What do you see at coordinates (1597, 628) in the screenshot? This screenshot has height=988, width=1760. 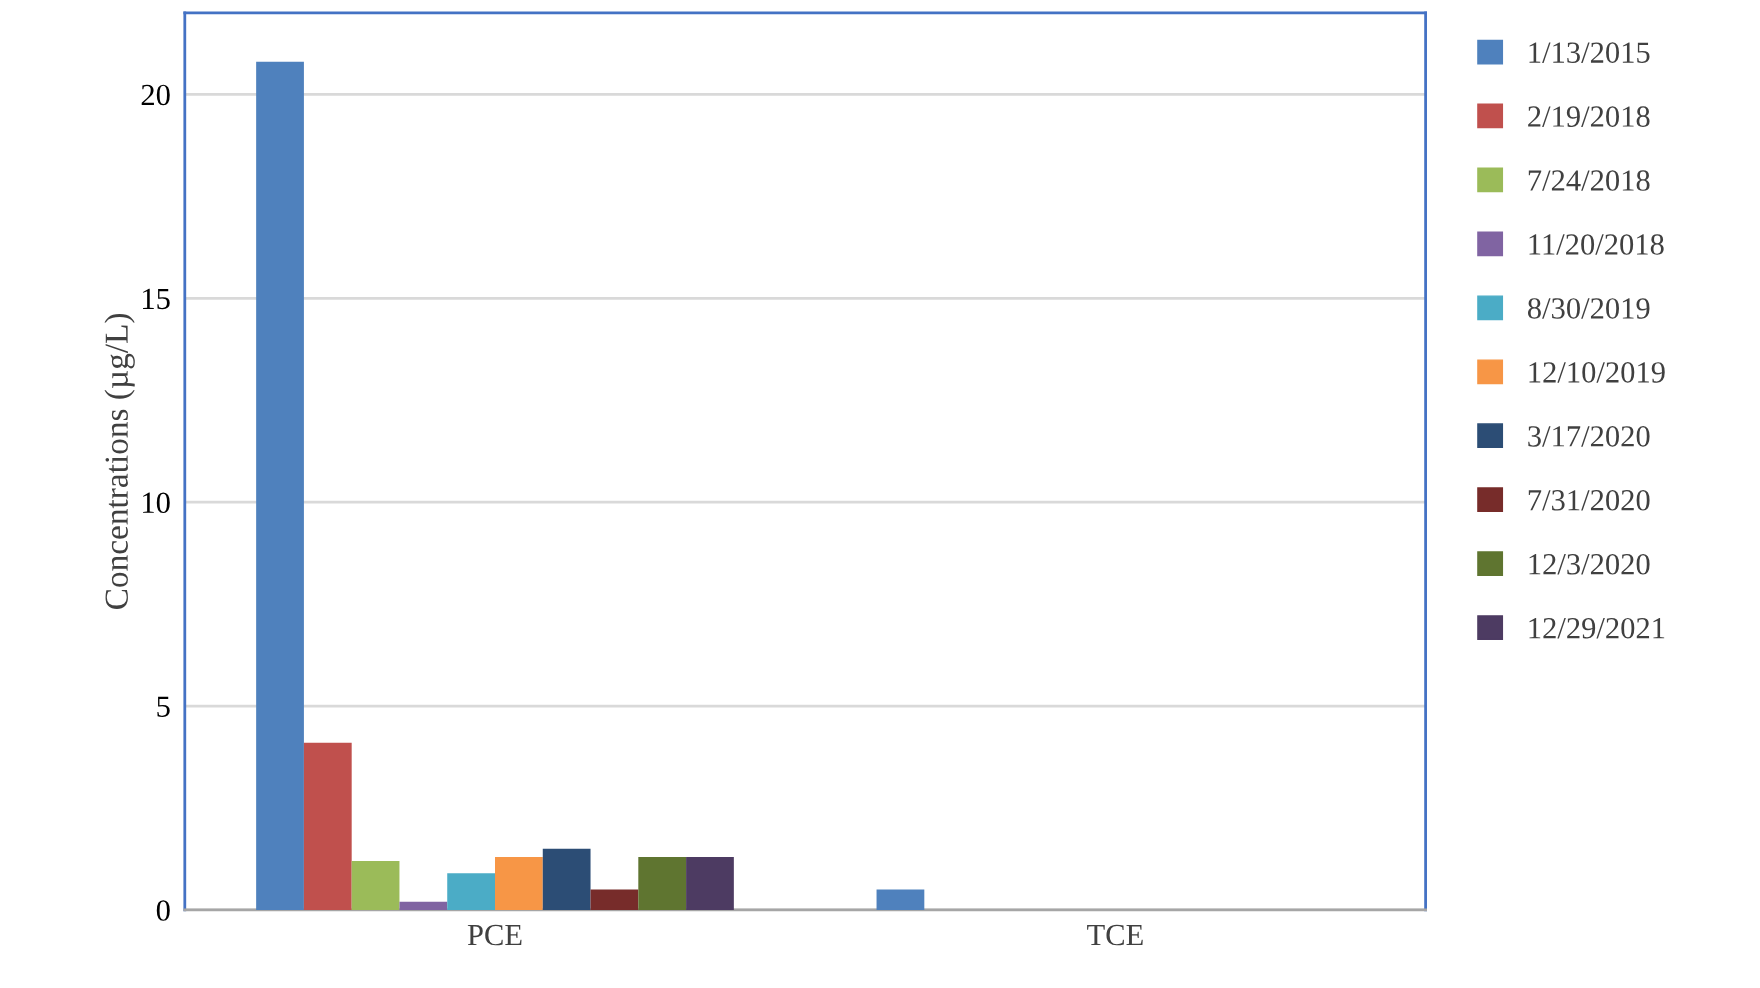 I see `legend-label: 12/29/2021` at bounding box center [1597, 628].